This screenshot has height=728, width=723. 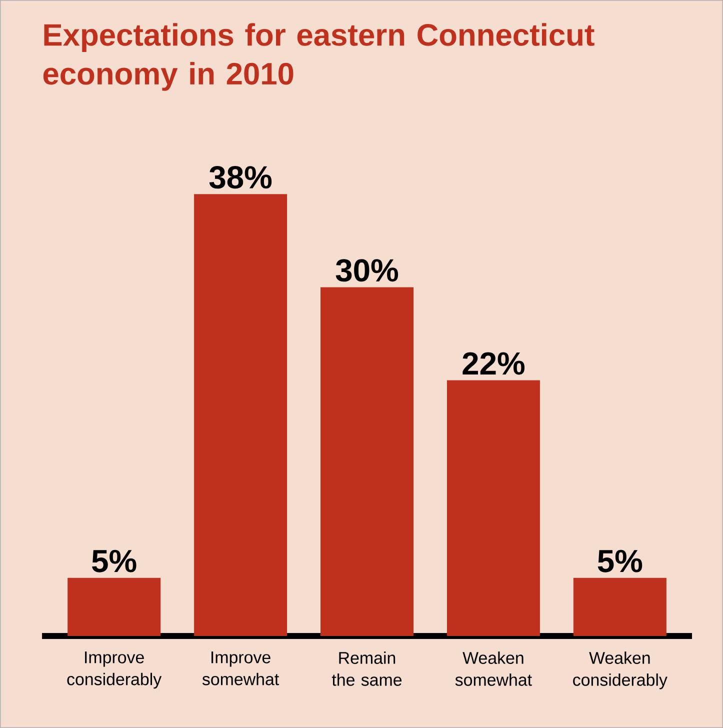 What do you see at coordinates (367, 270) in the screenshot?
I see `data-label: 30%` at bounding box center [367, 270].